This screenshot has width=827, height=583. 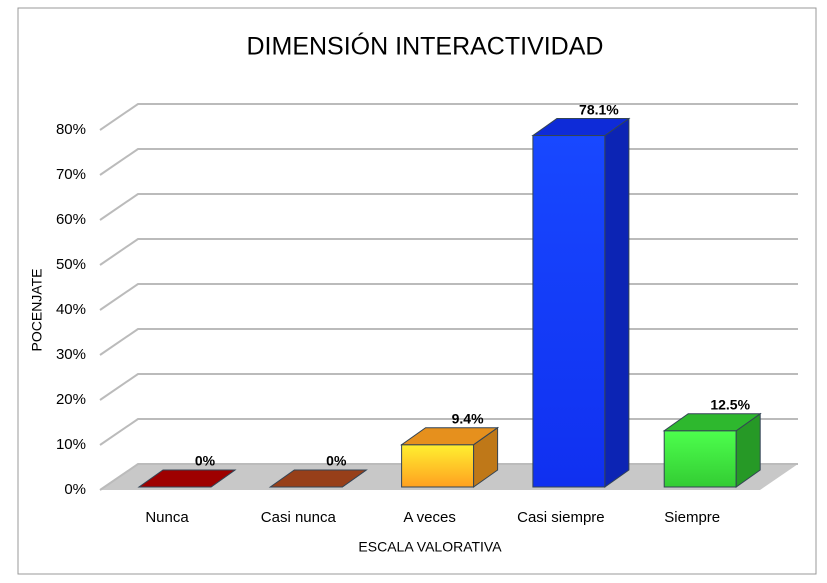 What do you see at coordinates (71, 399) in the screenshot?
I see `y-tick-label: 20%` at bounding box center [71, 399].